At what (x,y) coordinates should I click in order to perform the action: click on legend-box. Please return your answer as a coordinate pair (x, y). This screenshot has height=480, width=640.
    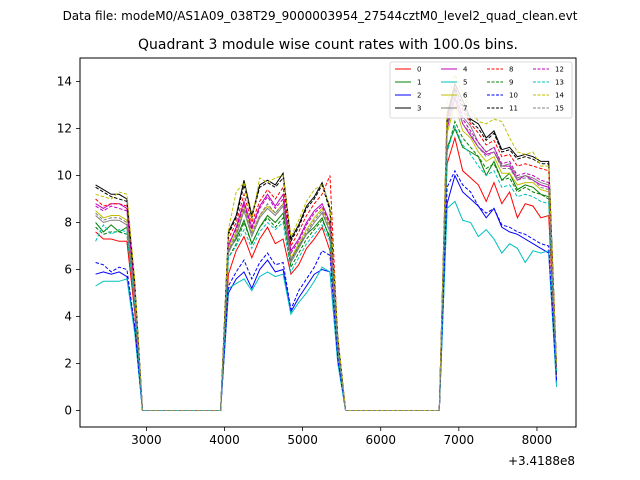
    Looking at the image, I should click on (481, 90).